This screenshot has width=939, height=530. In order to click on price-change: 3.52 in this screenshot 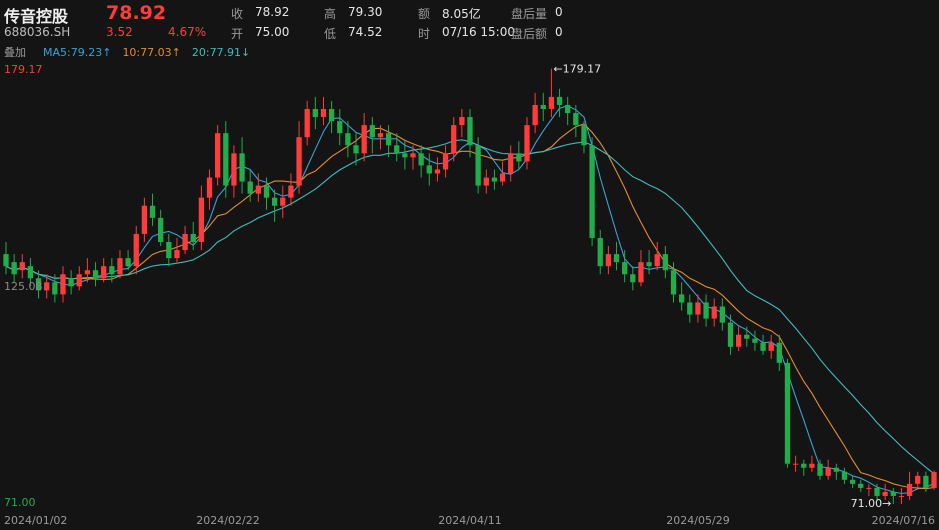, I will do `click(119, 32)`.